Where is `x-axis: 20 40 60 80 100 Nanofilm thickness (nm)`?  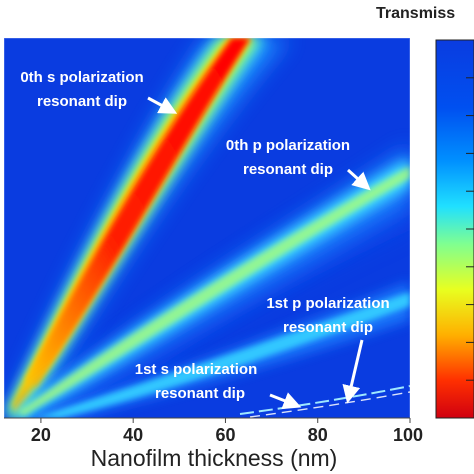 x-axis: 20 40 60 80 100 Nanofilm thickness (nm) is located at coordinates (213, 444).